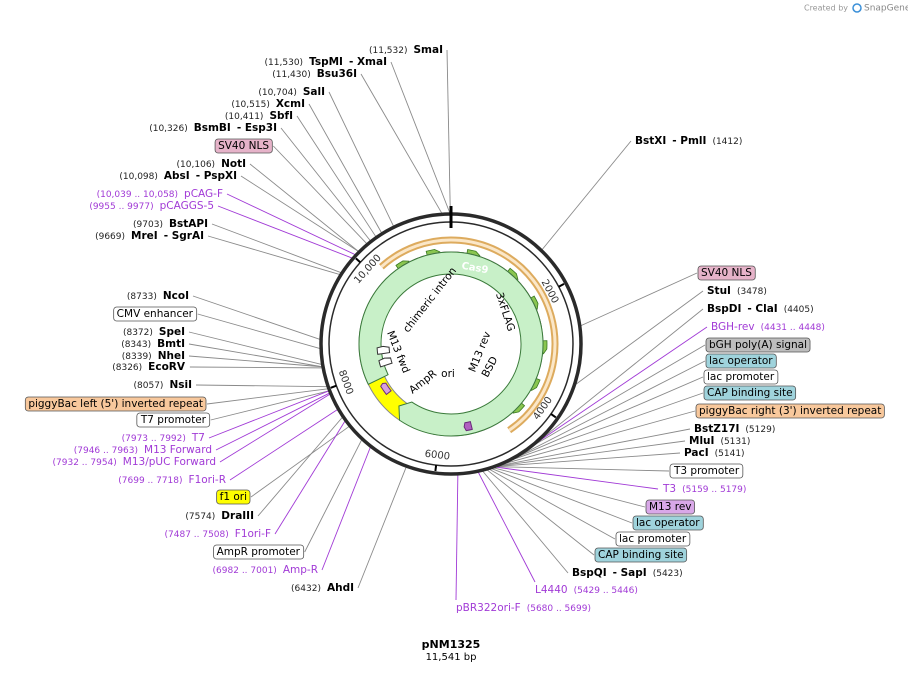  Describe the element at coordinates (689, 141) in the screenshot. I see `name-label: - PmlI` at that location.